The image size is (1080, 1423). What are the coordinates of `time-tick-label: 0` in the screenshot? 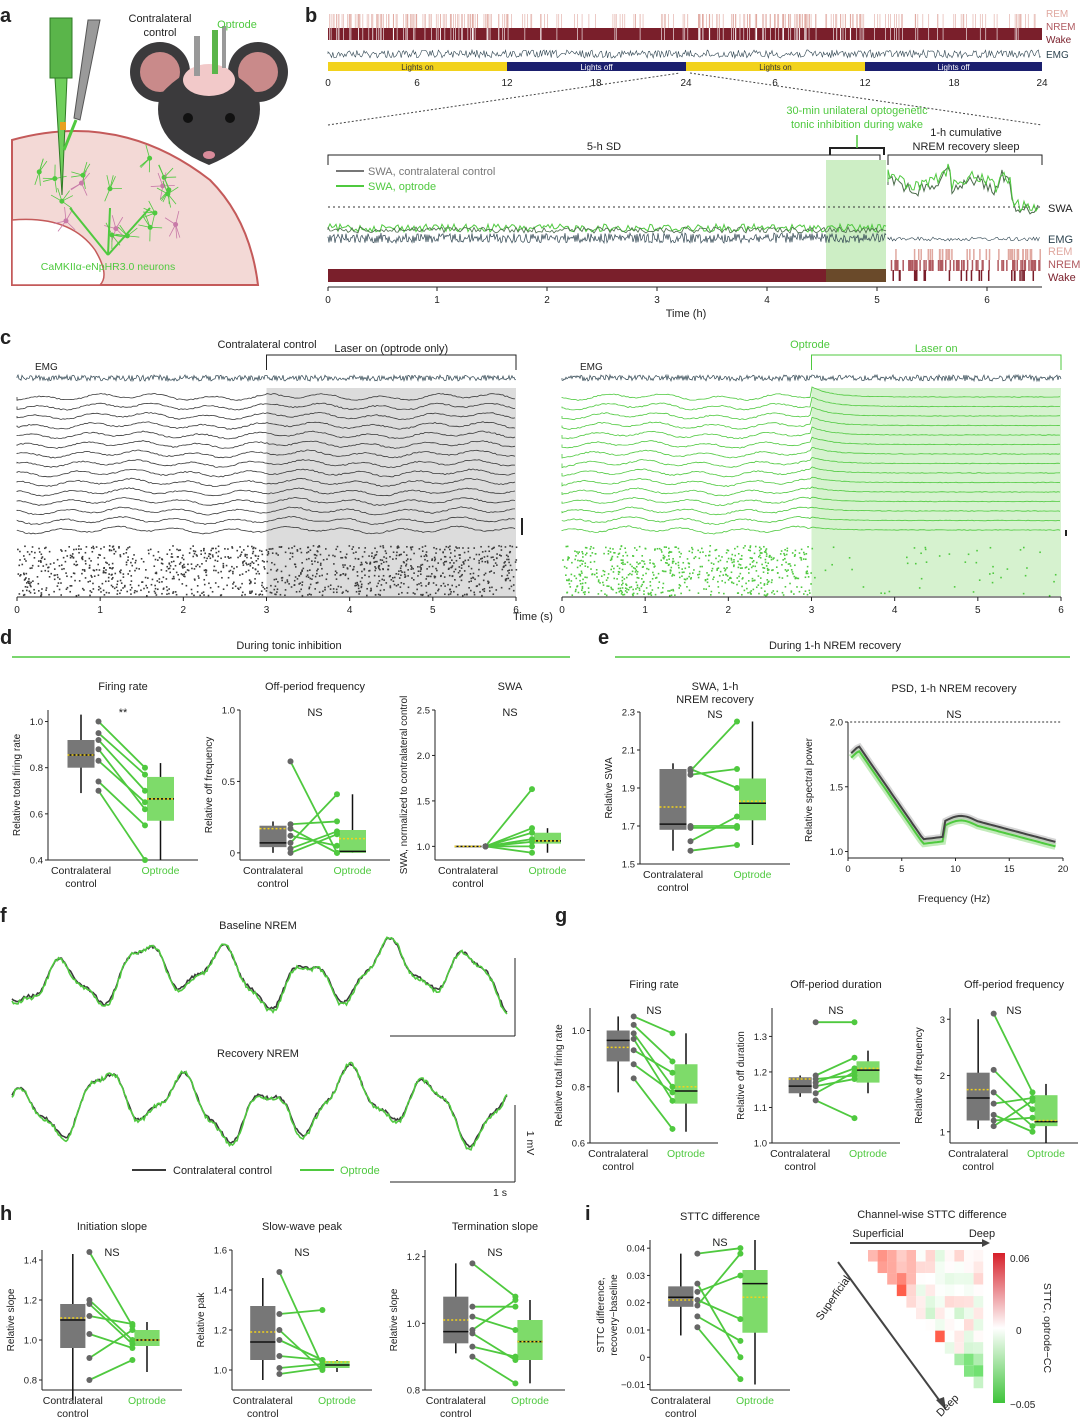 It's located at (562, 610).